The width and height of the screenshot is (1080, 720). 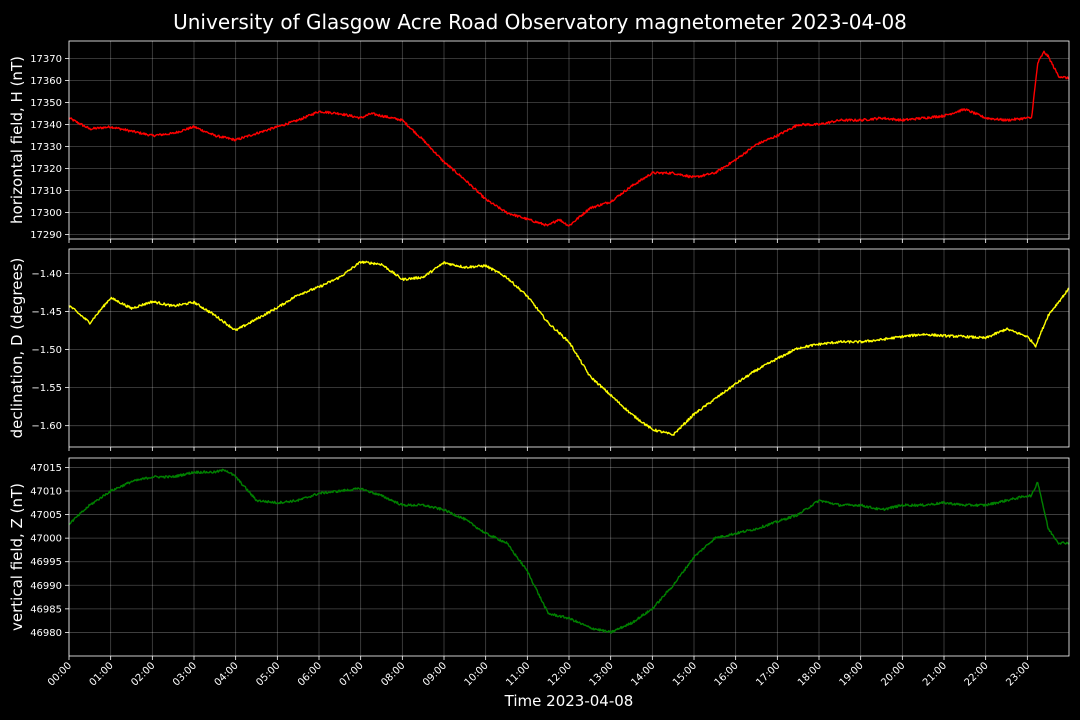 What do you see at coordinates (46, 492) in the screenshot?
I see `y-tick-label: 47010` at bounding box center [46, 492].